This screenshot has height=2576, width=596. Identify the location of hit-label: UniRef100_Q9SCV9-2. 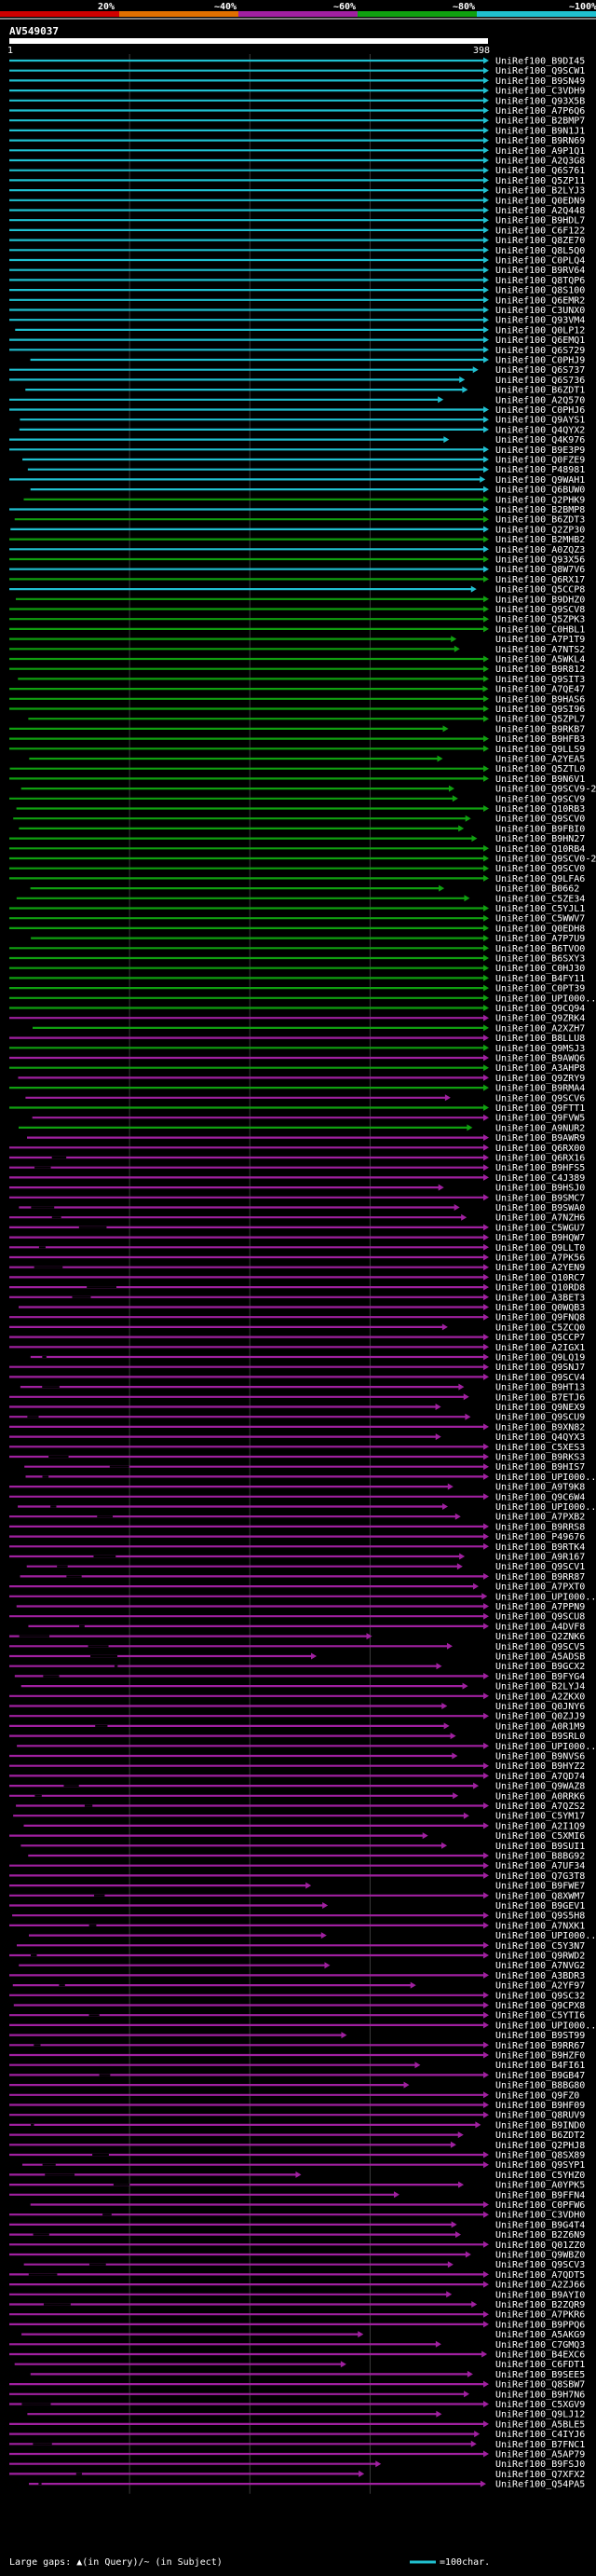
(546, 790).